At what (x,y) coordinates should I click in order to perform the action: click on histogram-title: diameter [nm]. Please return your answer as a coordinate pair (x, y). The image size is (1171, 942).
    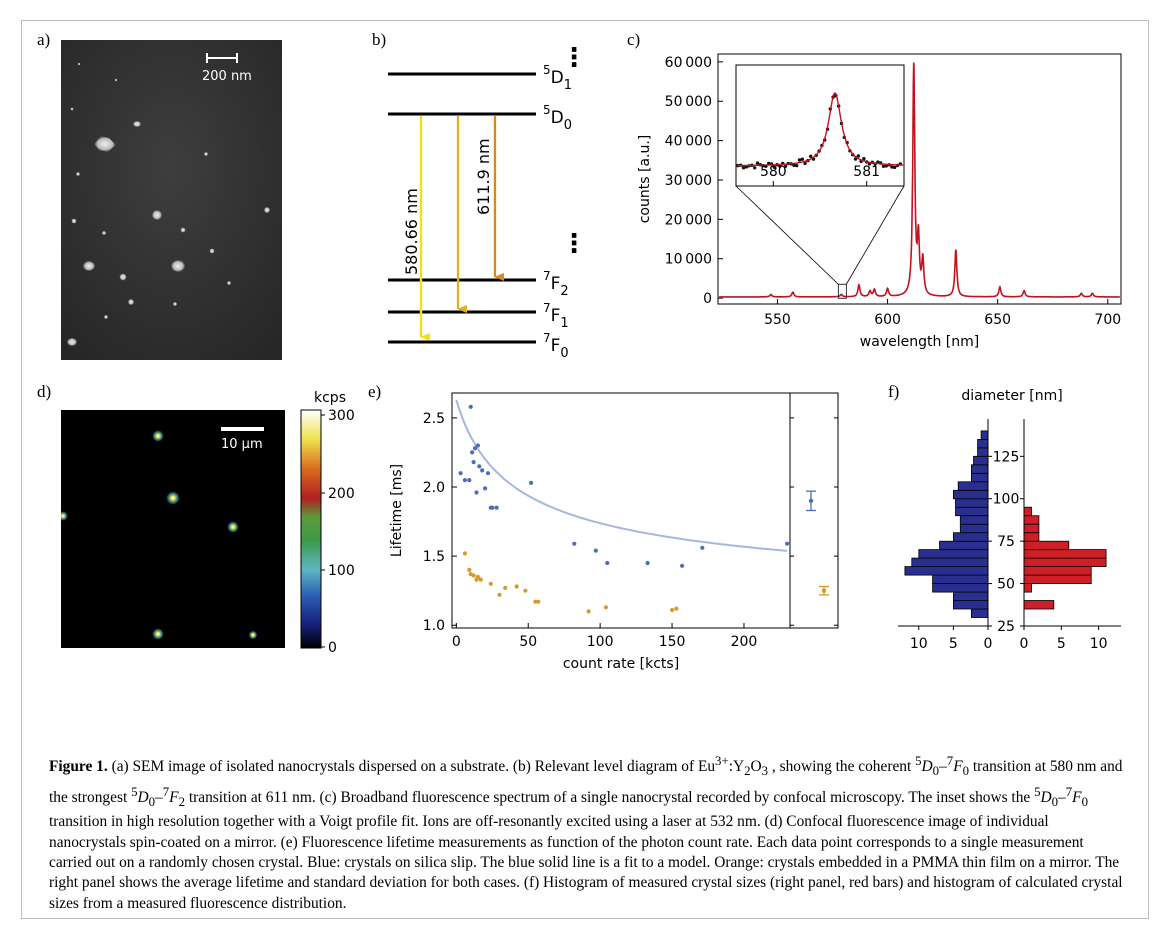
    Looking at the image, I should click on (1011, 396).